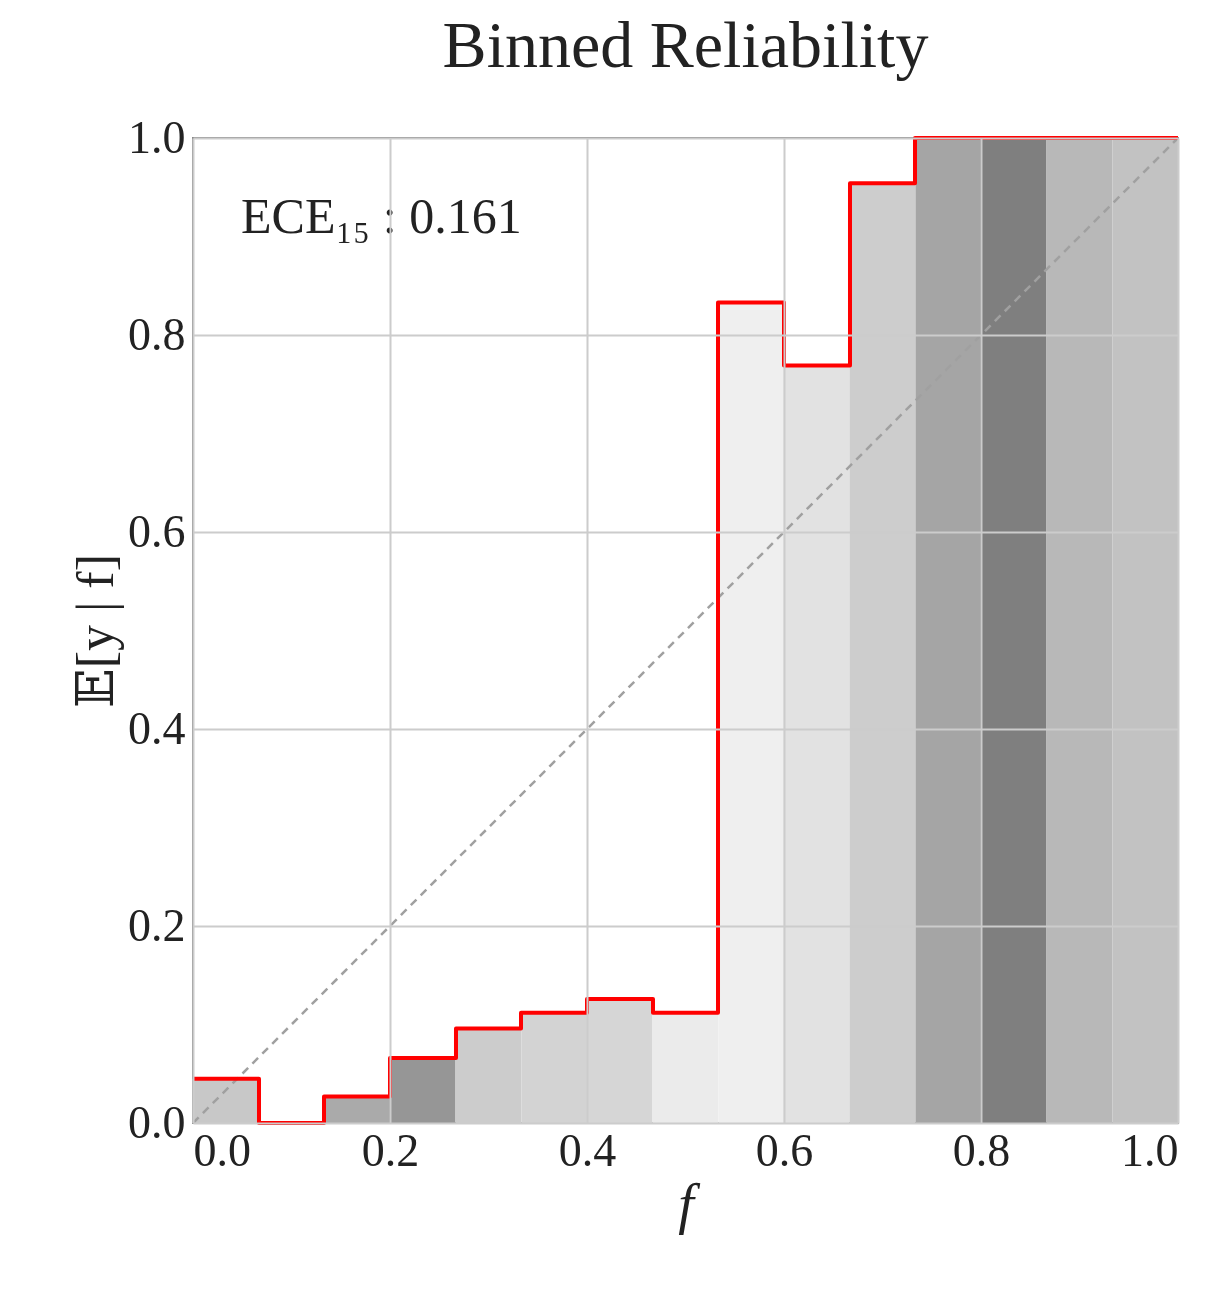 This screenshot has height=1297, width=1222. I want to click on x-tick-label: 0.0, so click(222, 1150).